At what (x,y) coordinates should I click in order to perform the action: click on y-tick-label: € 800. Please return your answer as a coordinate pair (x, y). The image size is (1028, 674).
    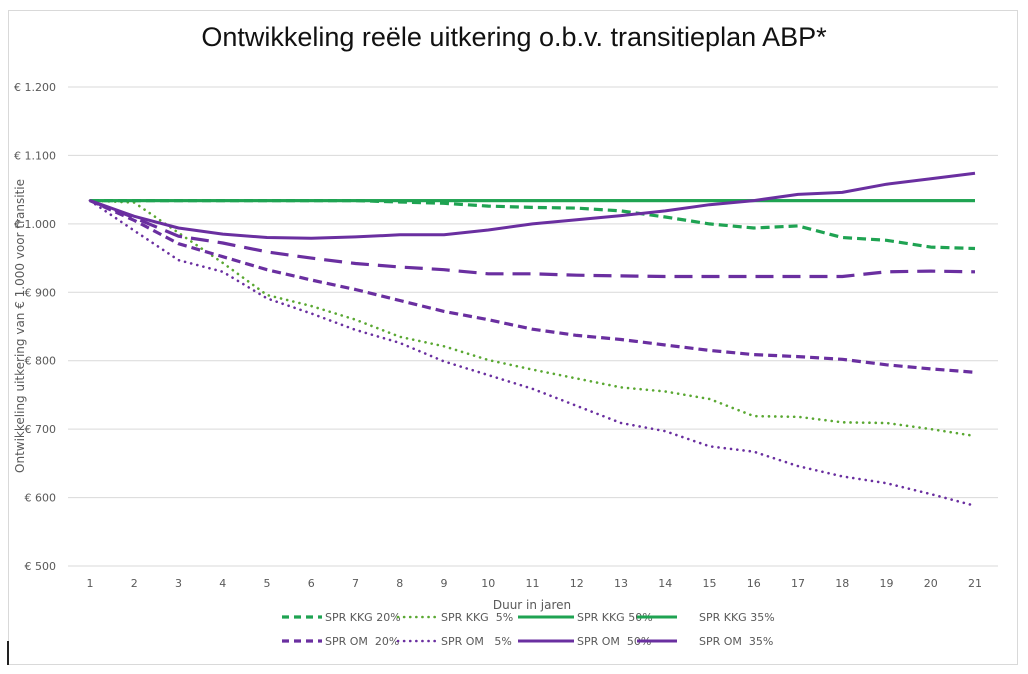
    Looking at the image, I should click on (41, 361).